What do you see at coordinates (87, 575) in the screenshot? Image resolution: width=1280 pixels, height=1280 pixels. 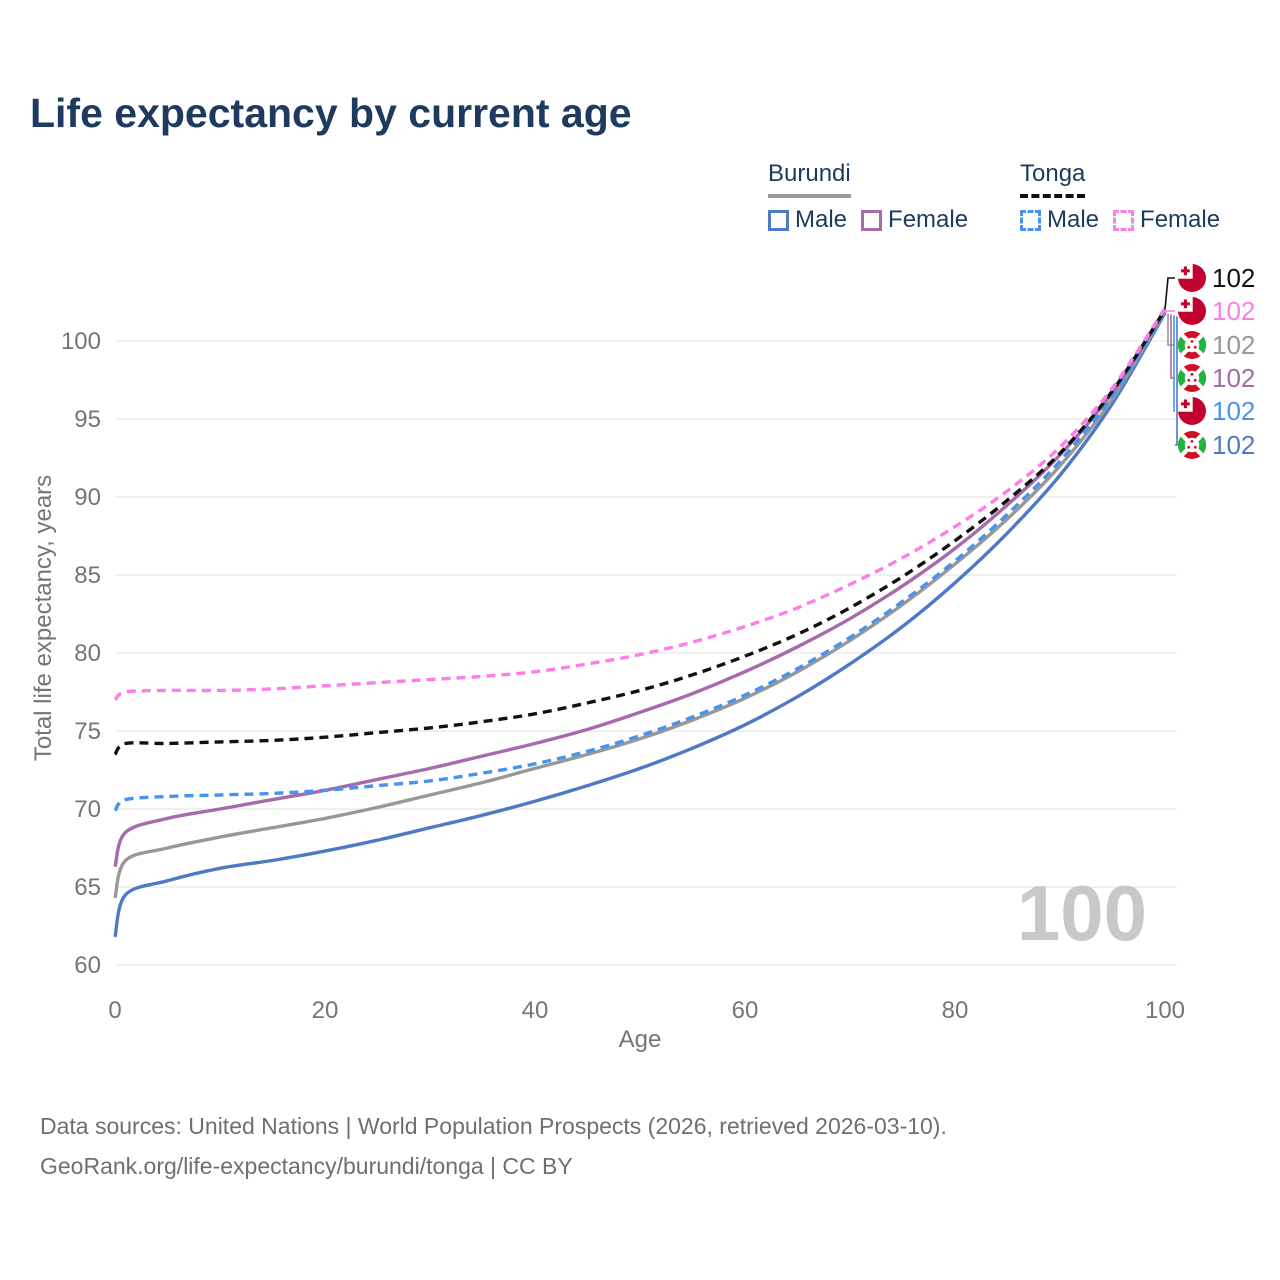 I see `y-tick-85: 85` at bounding box center [87, 575].